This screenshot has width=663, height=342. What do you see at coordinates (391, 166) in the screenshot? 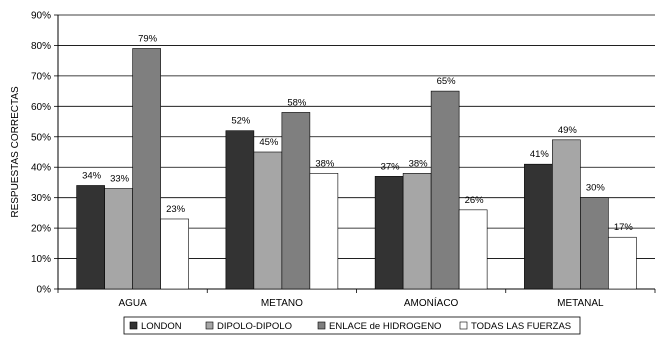
I see `data-label: 37%` at bounding box center [391, 166].